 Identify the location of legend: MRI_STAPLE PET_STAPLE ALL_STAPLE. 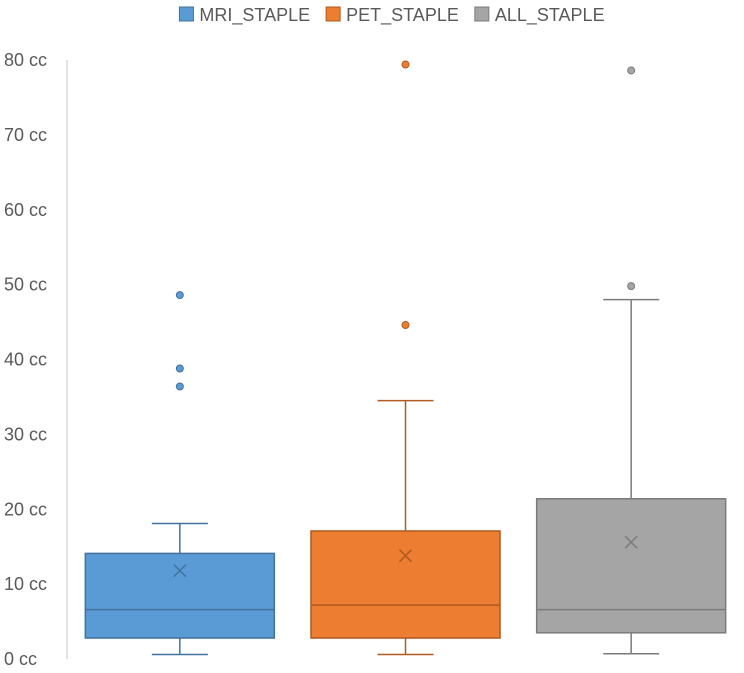
(391, 15).